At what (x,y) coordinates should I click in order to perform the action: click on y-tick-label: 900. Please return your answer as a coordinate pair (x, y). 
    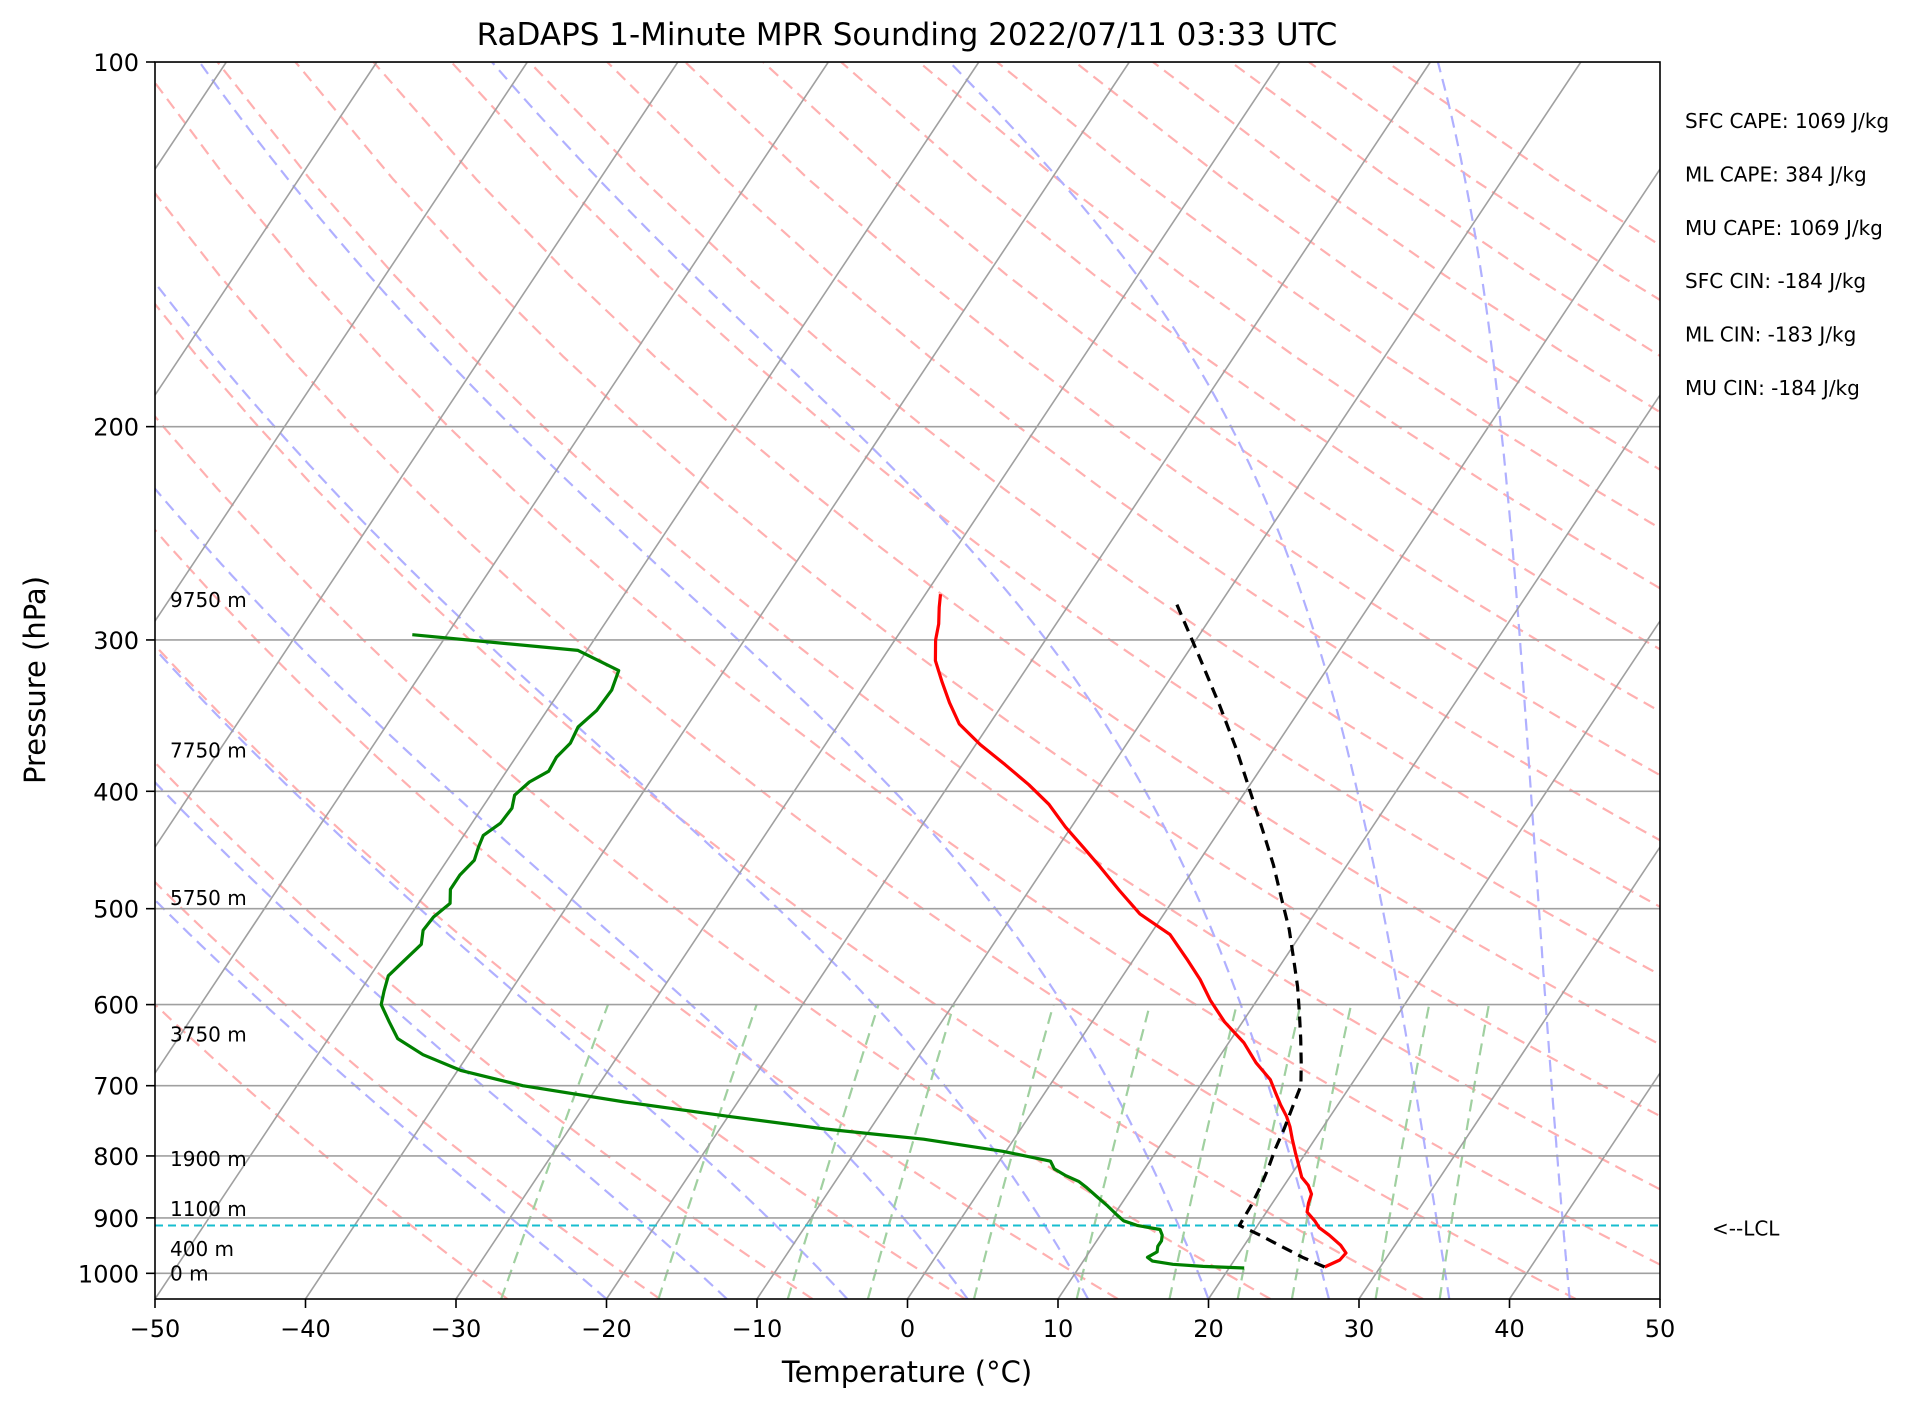
    Looking at the image, I should click on (116, 1219).